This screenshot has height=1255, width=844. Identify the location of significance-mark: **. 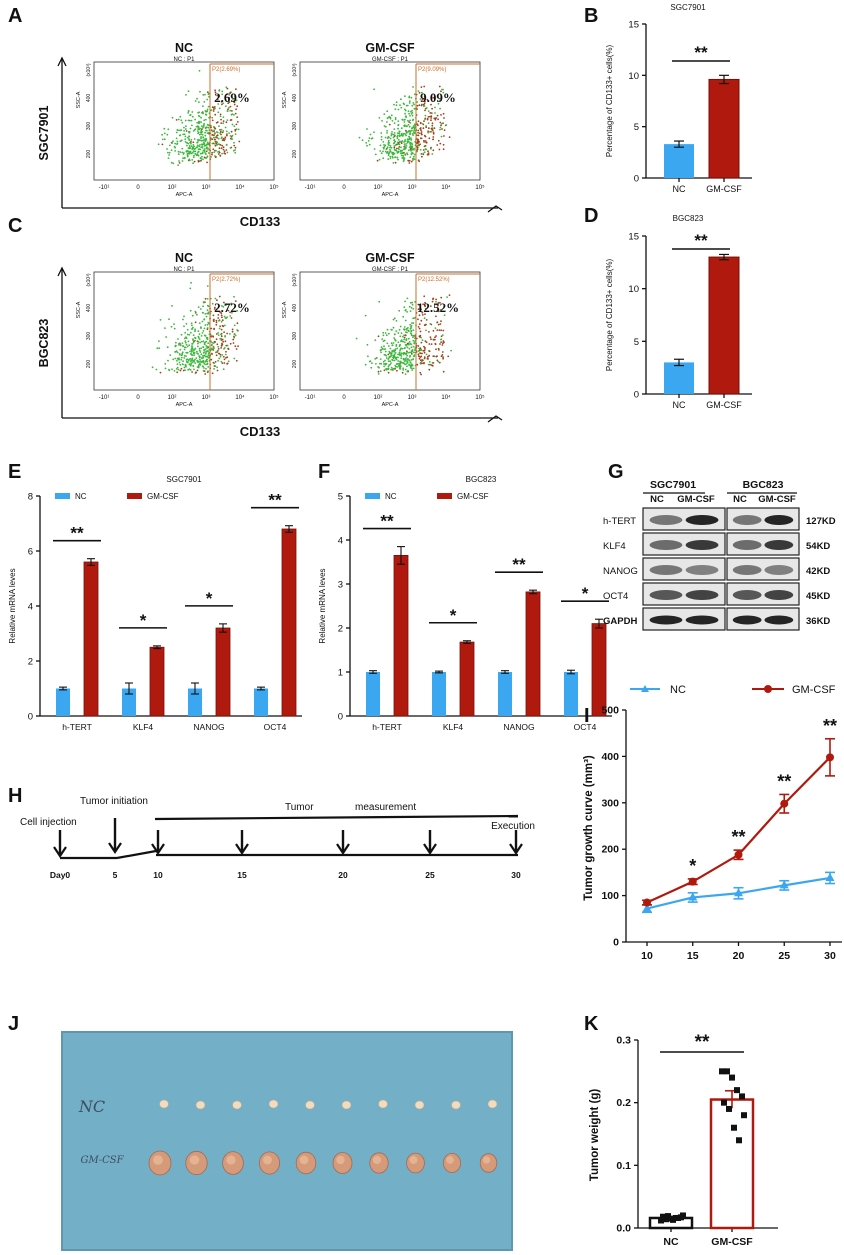
(77, 533).